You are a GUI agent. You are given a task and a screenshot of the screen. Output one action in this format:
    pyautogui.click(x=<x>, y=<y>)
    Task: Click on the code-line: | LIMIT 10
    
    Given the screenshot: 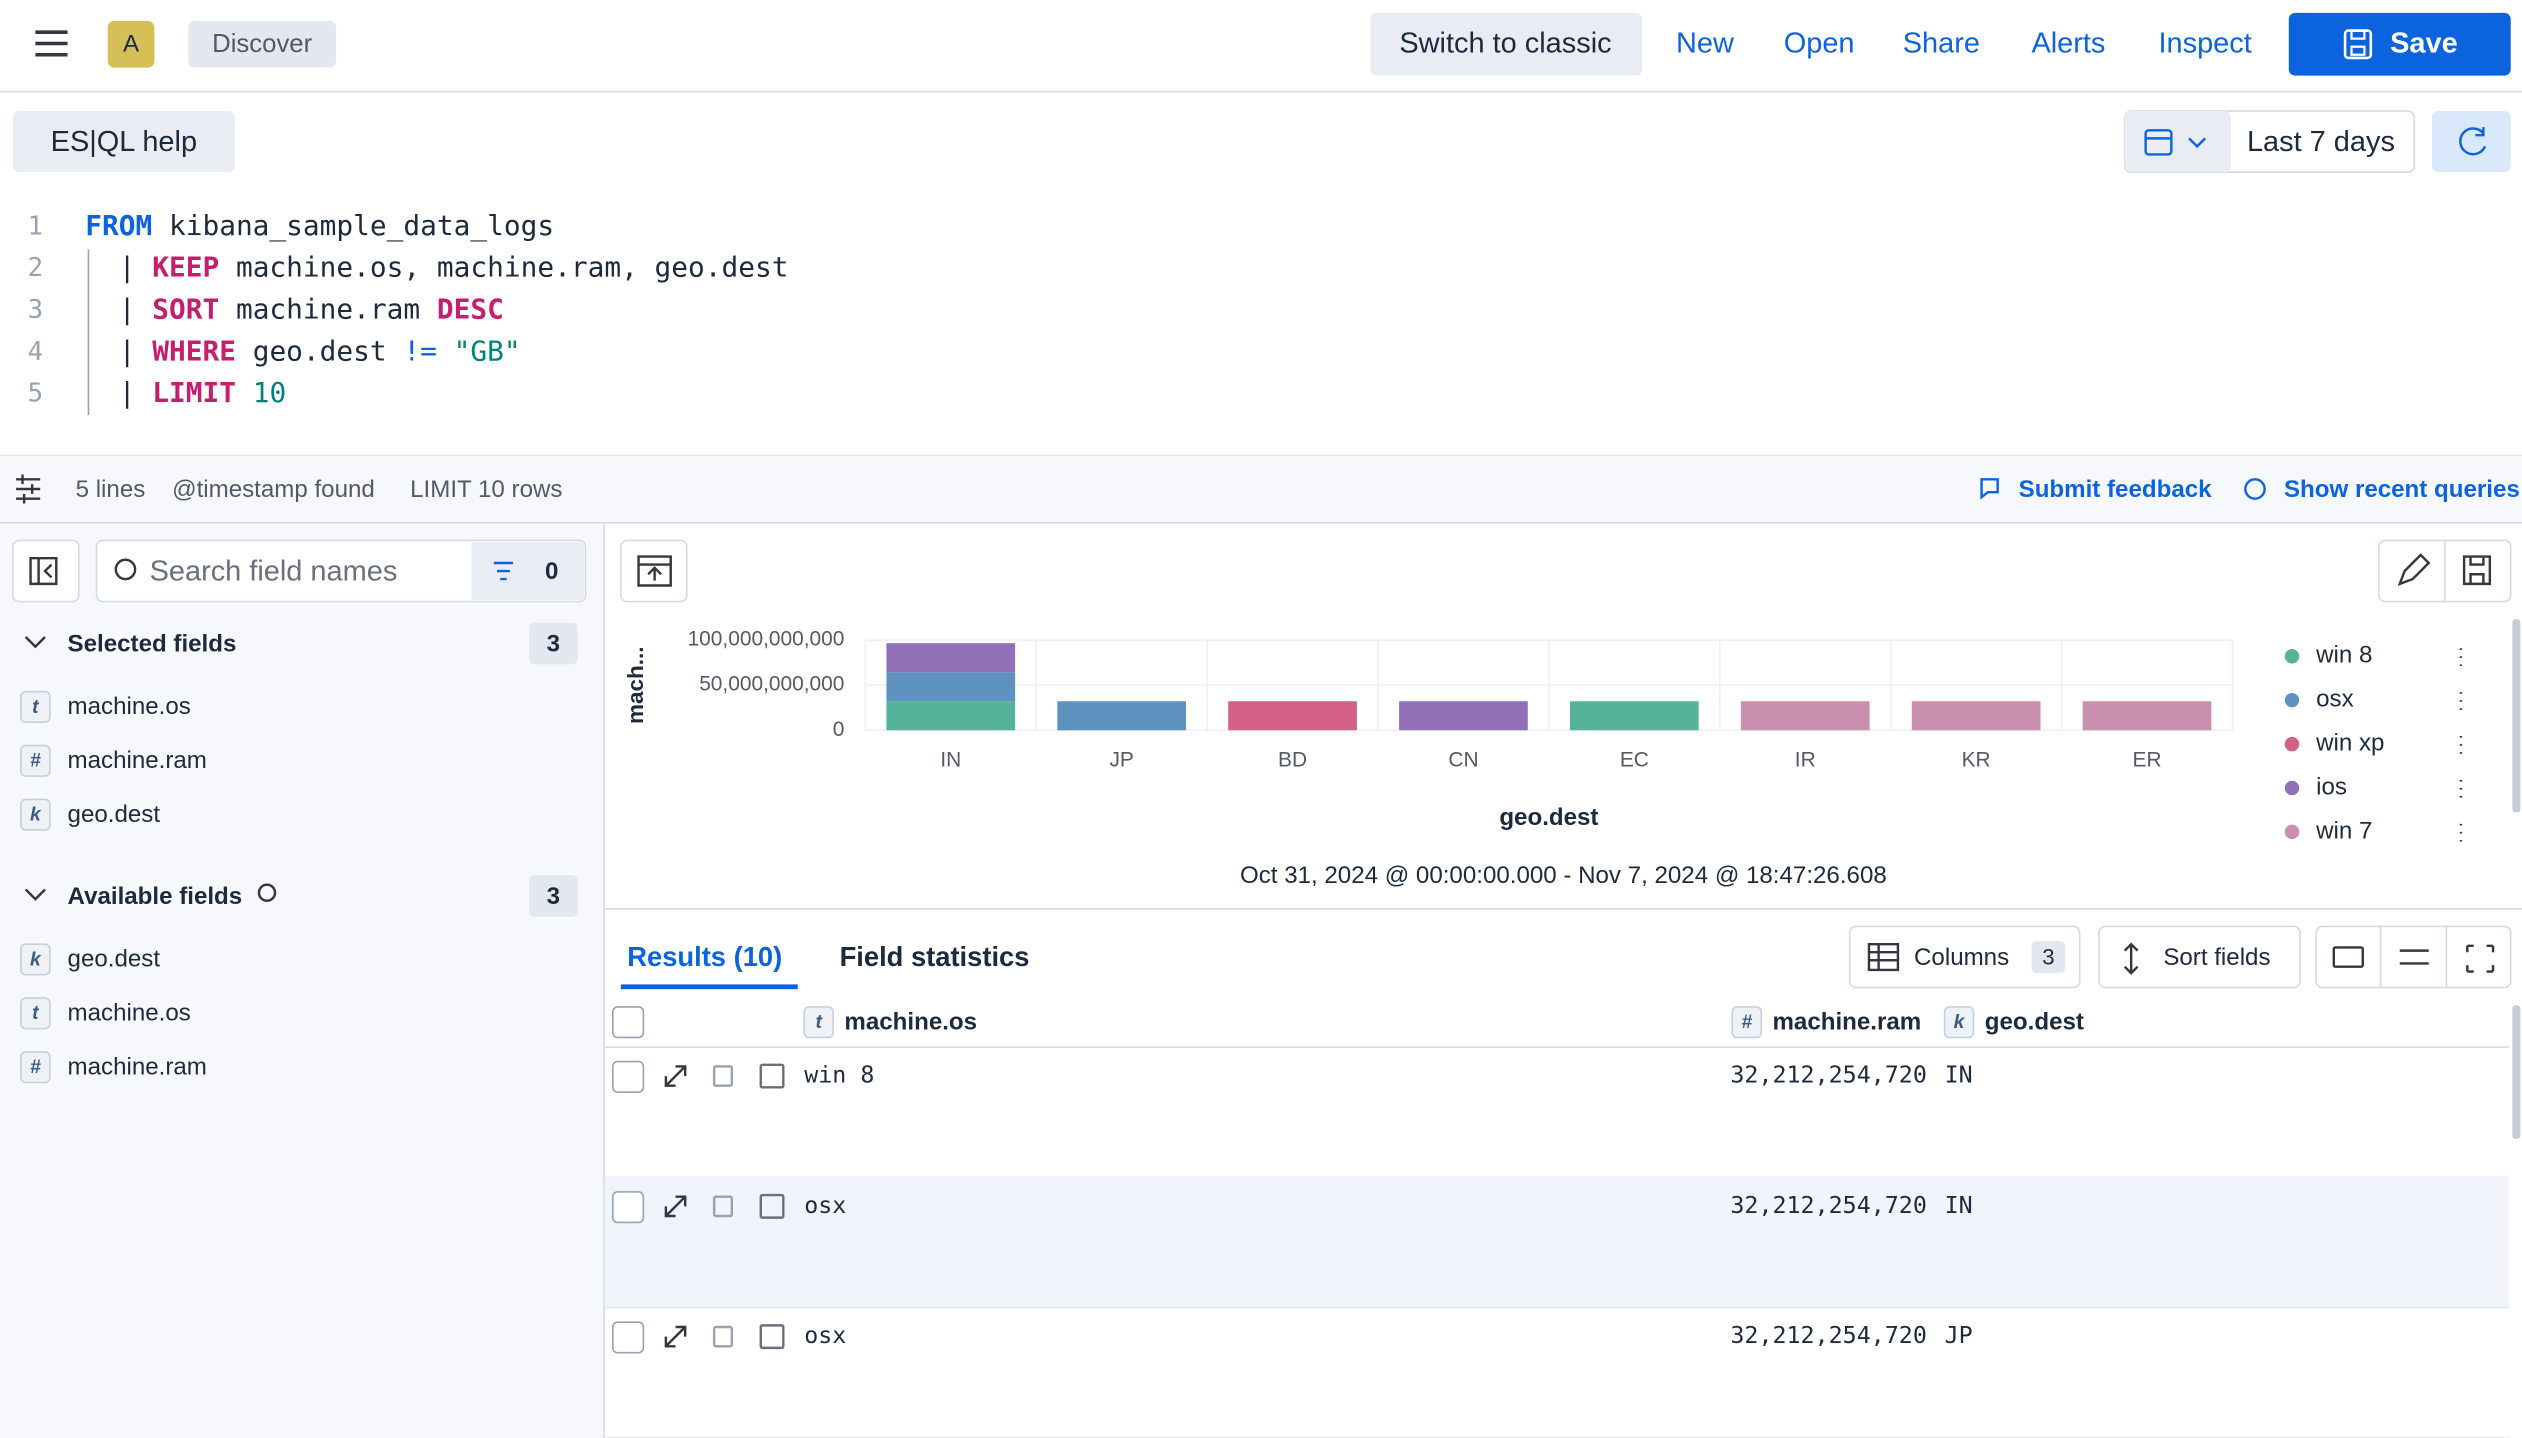 What is the action you would take?
    pyautogui.click(x=185, y=392)
    